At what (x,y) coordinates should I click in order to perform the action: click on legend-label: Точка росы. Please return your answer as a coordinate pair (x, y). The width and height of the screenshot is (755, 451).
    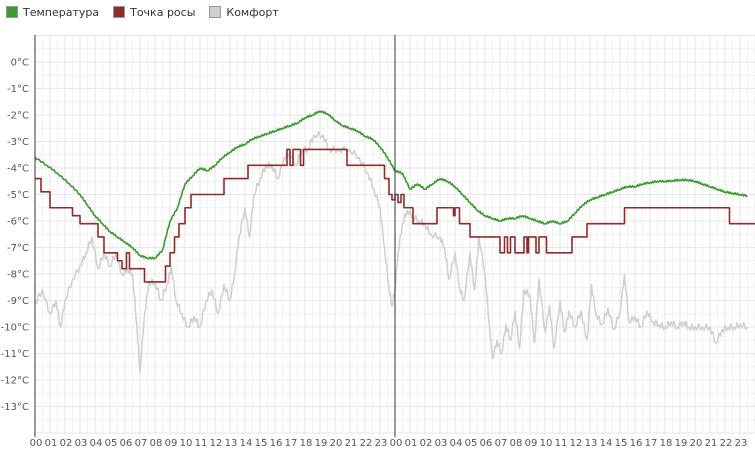
    Looking at the image, I should click on (163, 12).